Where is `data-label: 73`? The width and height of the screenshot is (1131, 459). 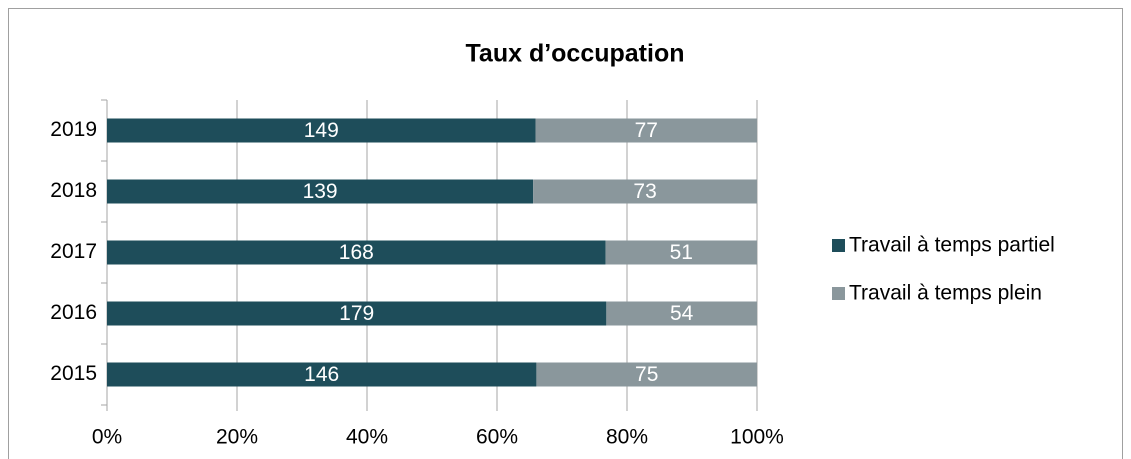
data-label: 73 is located at coordinates (644, 191).